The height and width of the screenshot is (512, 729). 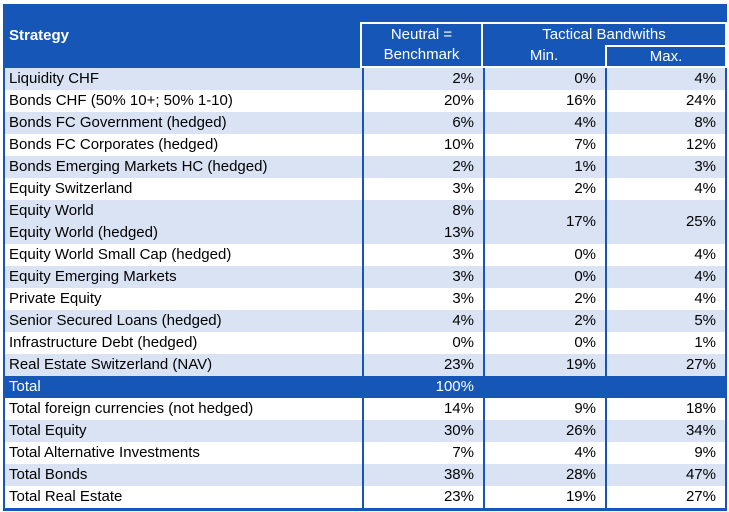 I want to click on table-row: Infrastructure Debt (hedged) 0% 0% 1%, so click(x=365, y=343).